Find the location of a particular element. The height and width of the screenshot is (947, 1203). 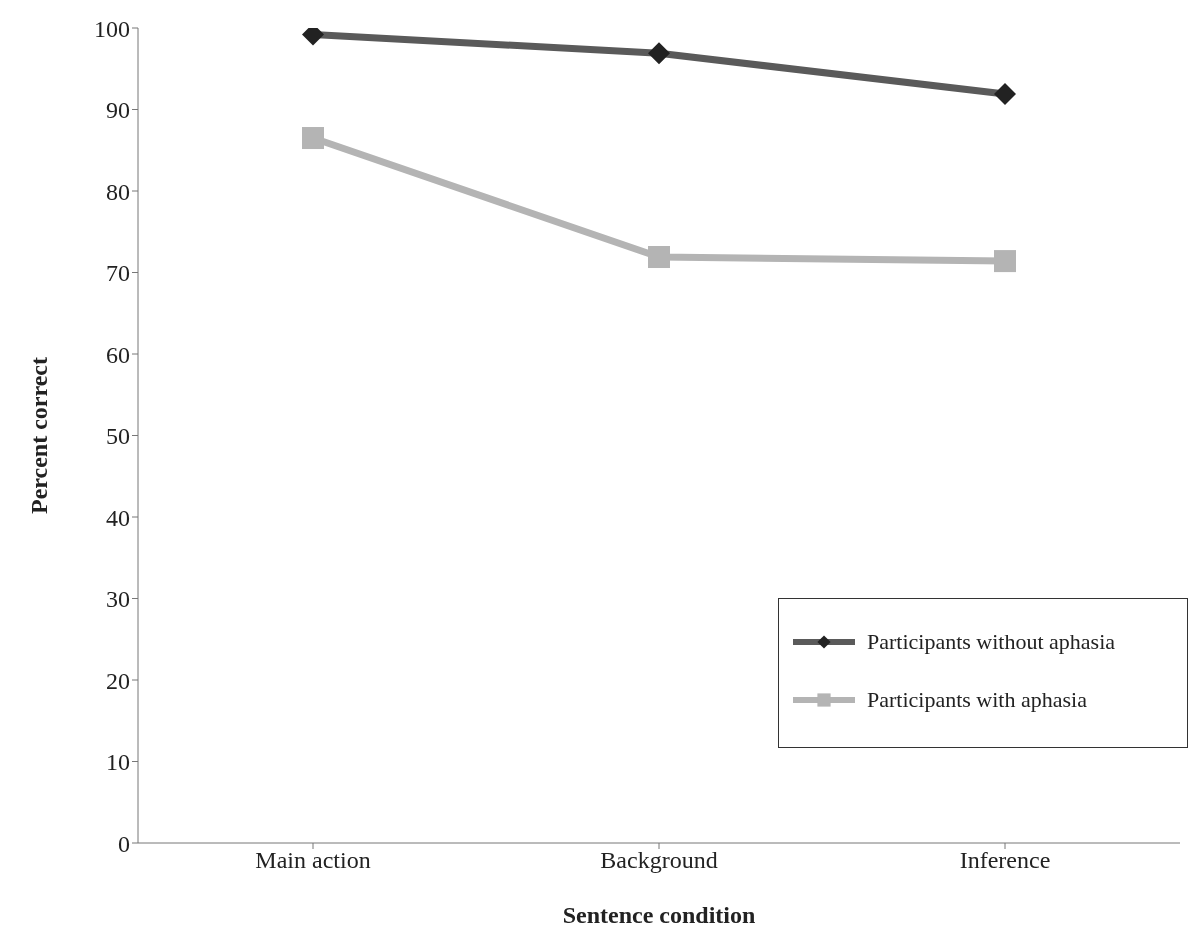

x-tick-label: Background is located at coordinates (659, 860).